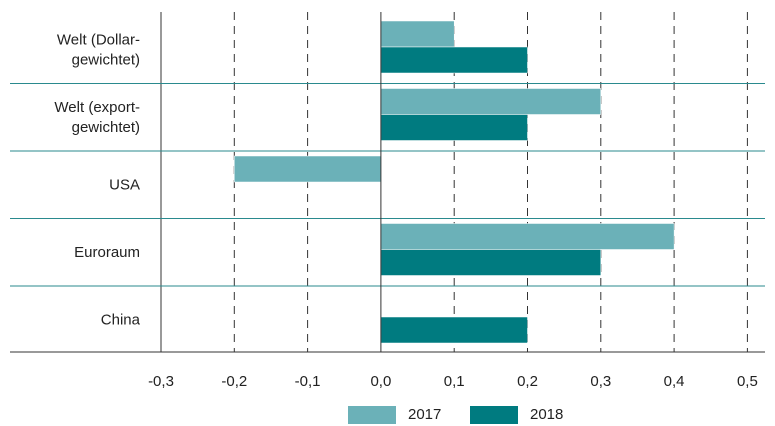 The image size is (775, 426). Describe the element at coordinates (380, 381) in the screenshot. I see `x-tick-label: 0,0` at that location.